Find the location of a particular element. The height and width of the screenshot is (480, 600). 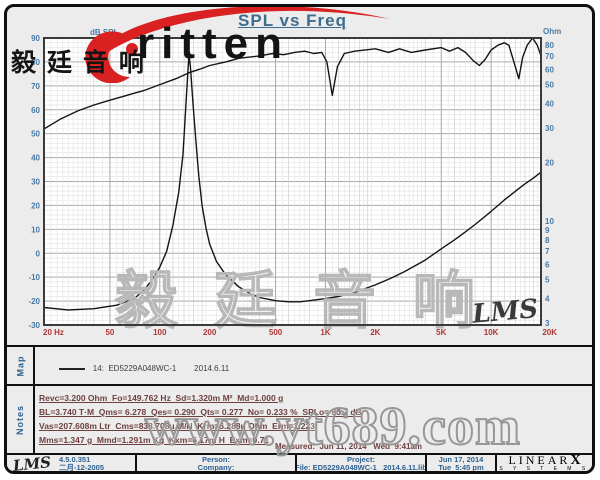

print-time: Tue 5:45 pm is located at coordinates (461, 467).